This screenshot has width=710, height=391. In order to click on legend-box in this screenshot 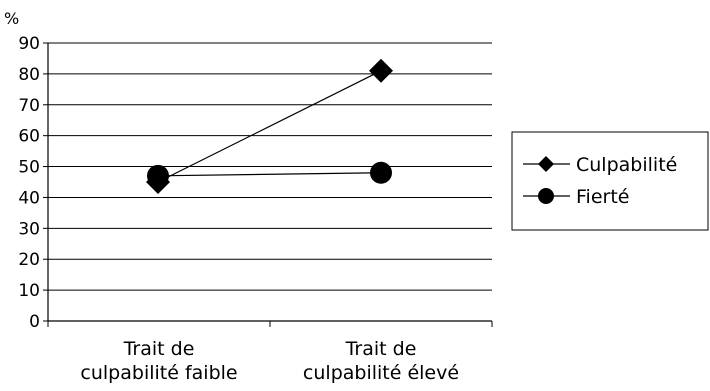, I will do `click(610, 181)`.